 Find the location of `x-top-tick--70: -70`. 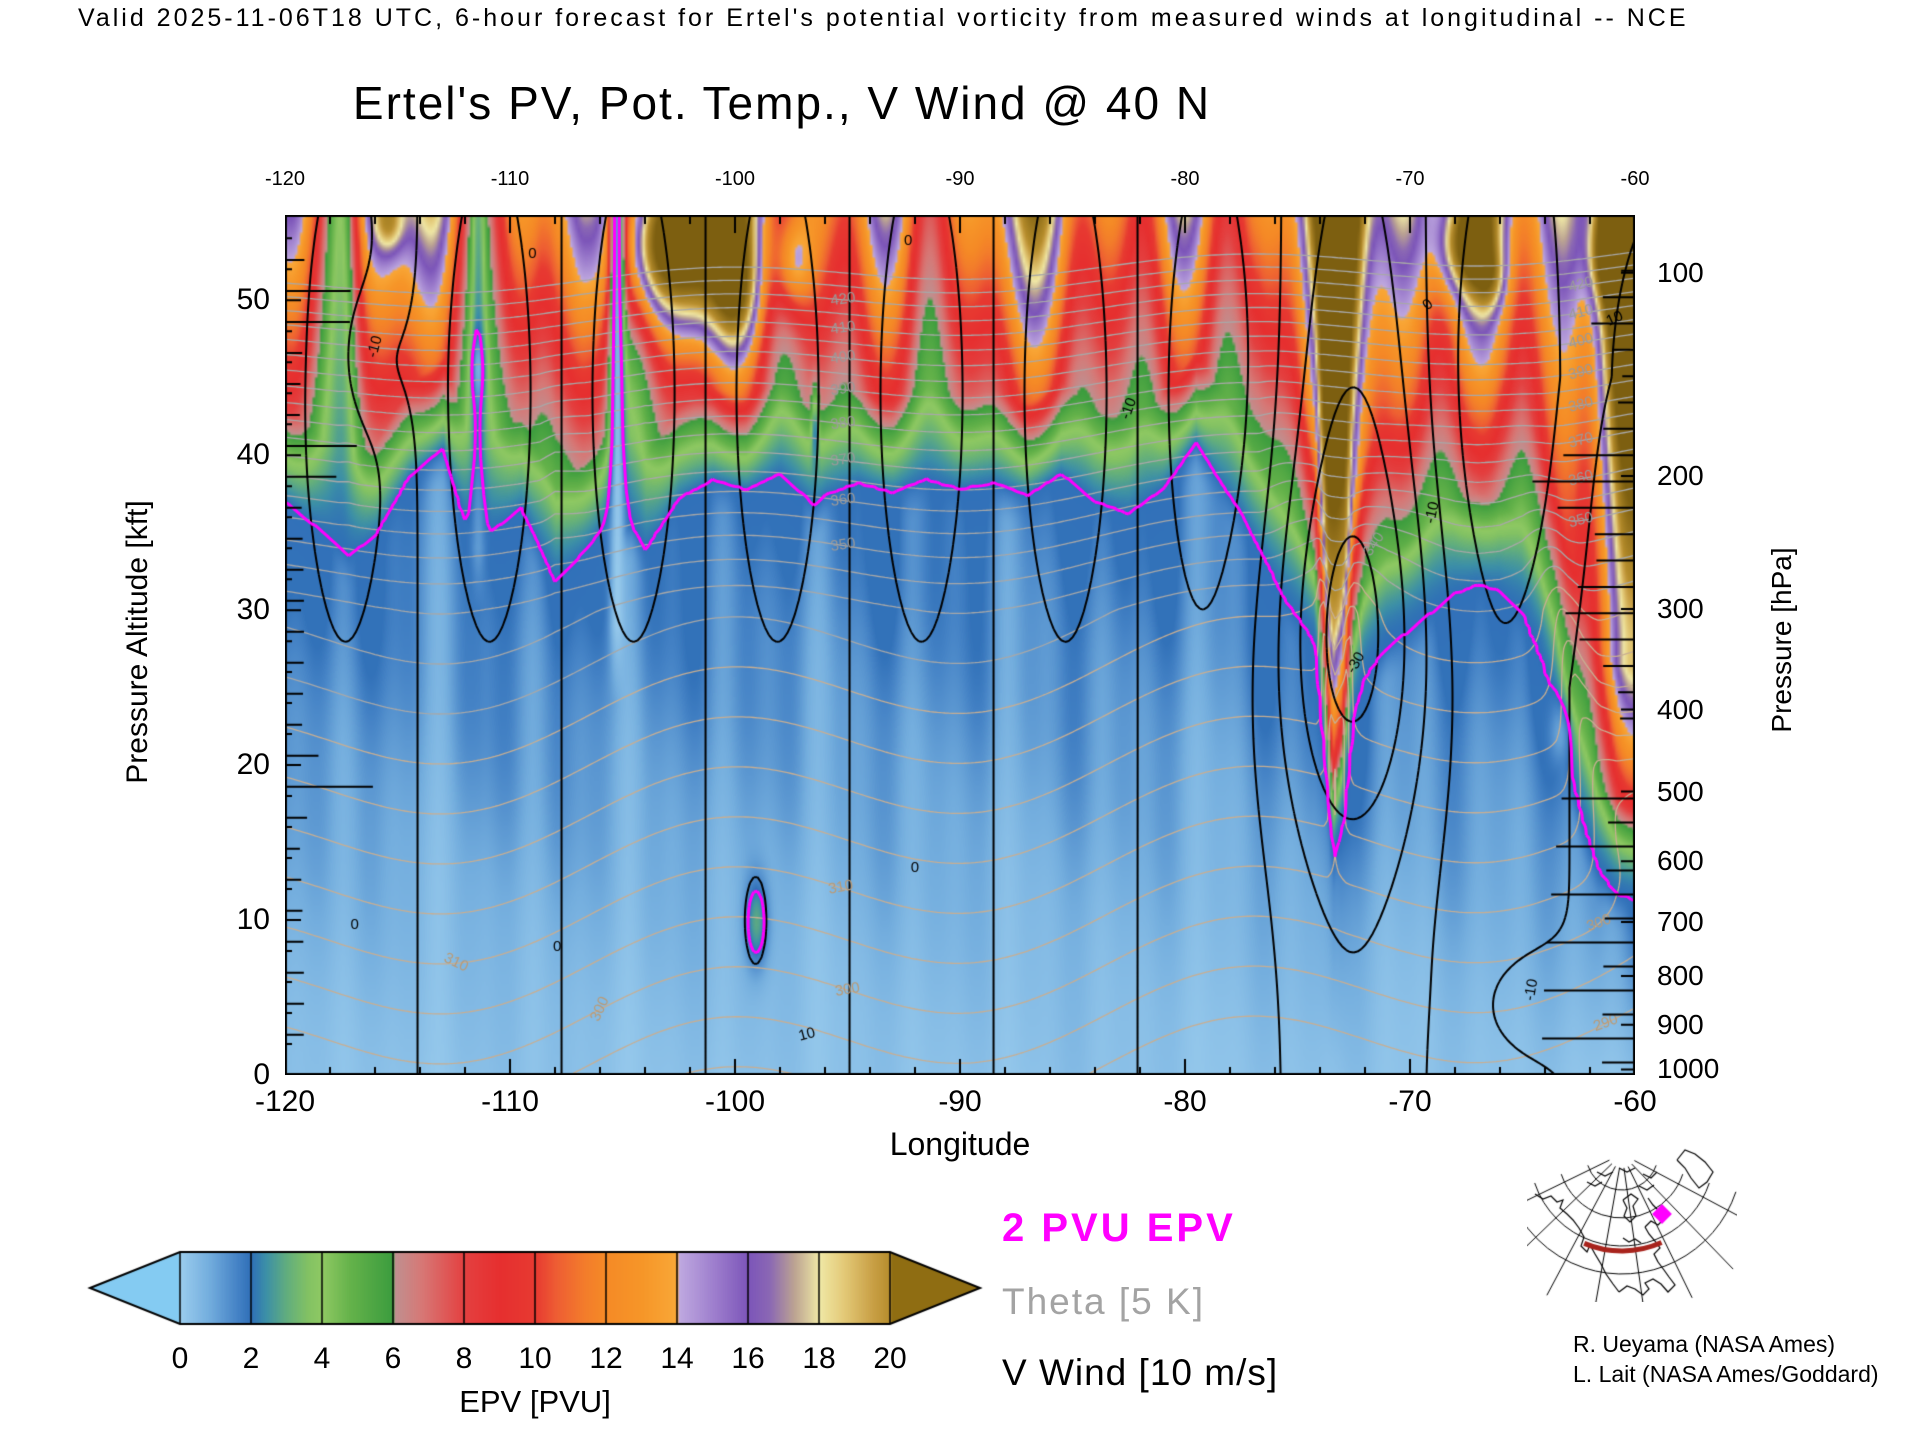

x-top-tick--70: -70 is located at coordinates (1410, 179).